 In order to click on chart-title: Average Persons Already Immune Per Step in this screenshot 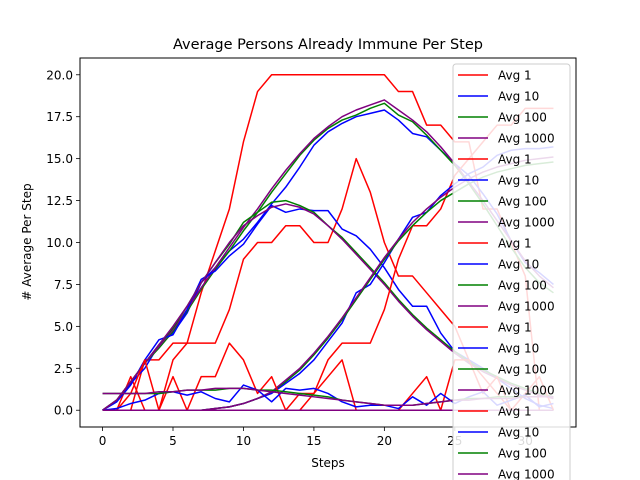, I will do `click(328, 45)`.